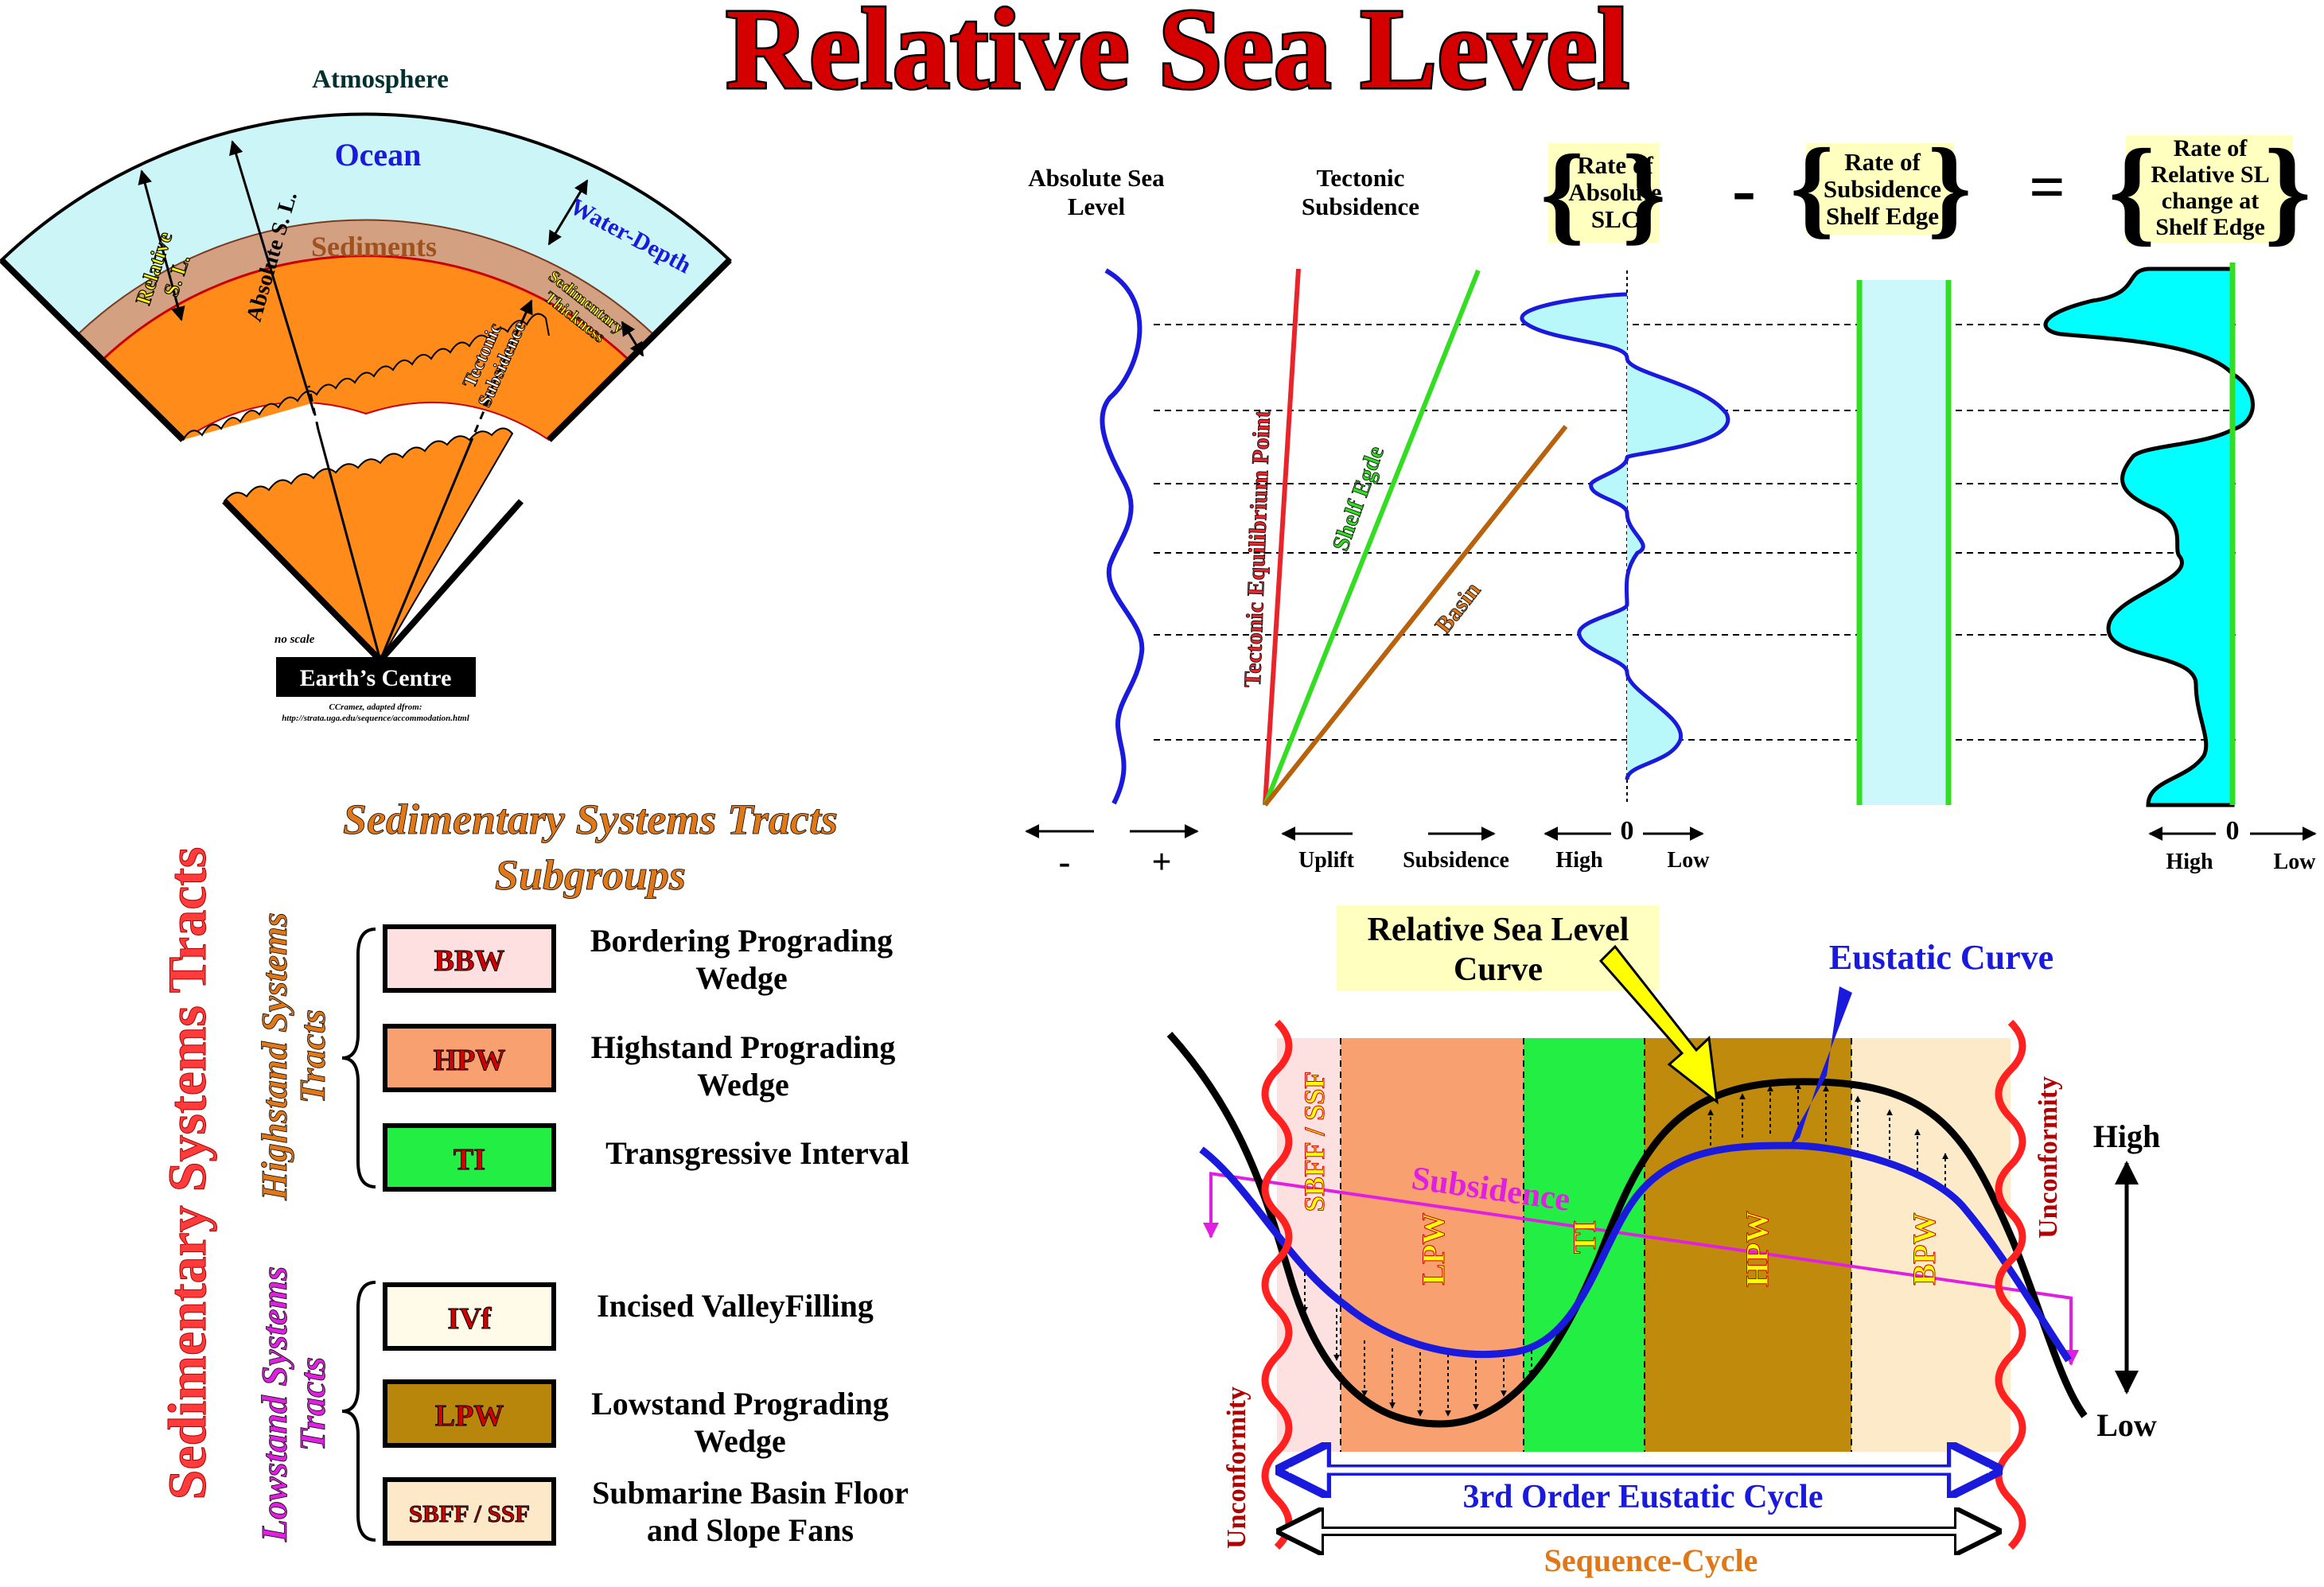 This screenshot has height=1587, width=2324. Describe the element at coordinates (2149, 536) in the screenshot. I see `rate-relative-slc-area` at that location.